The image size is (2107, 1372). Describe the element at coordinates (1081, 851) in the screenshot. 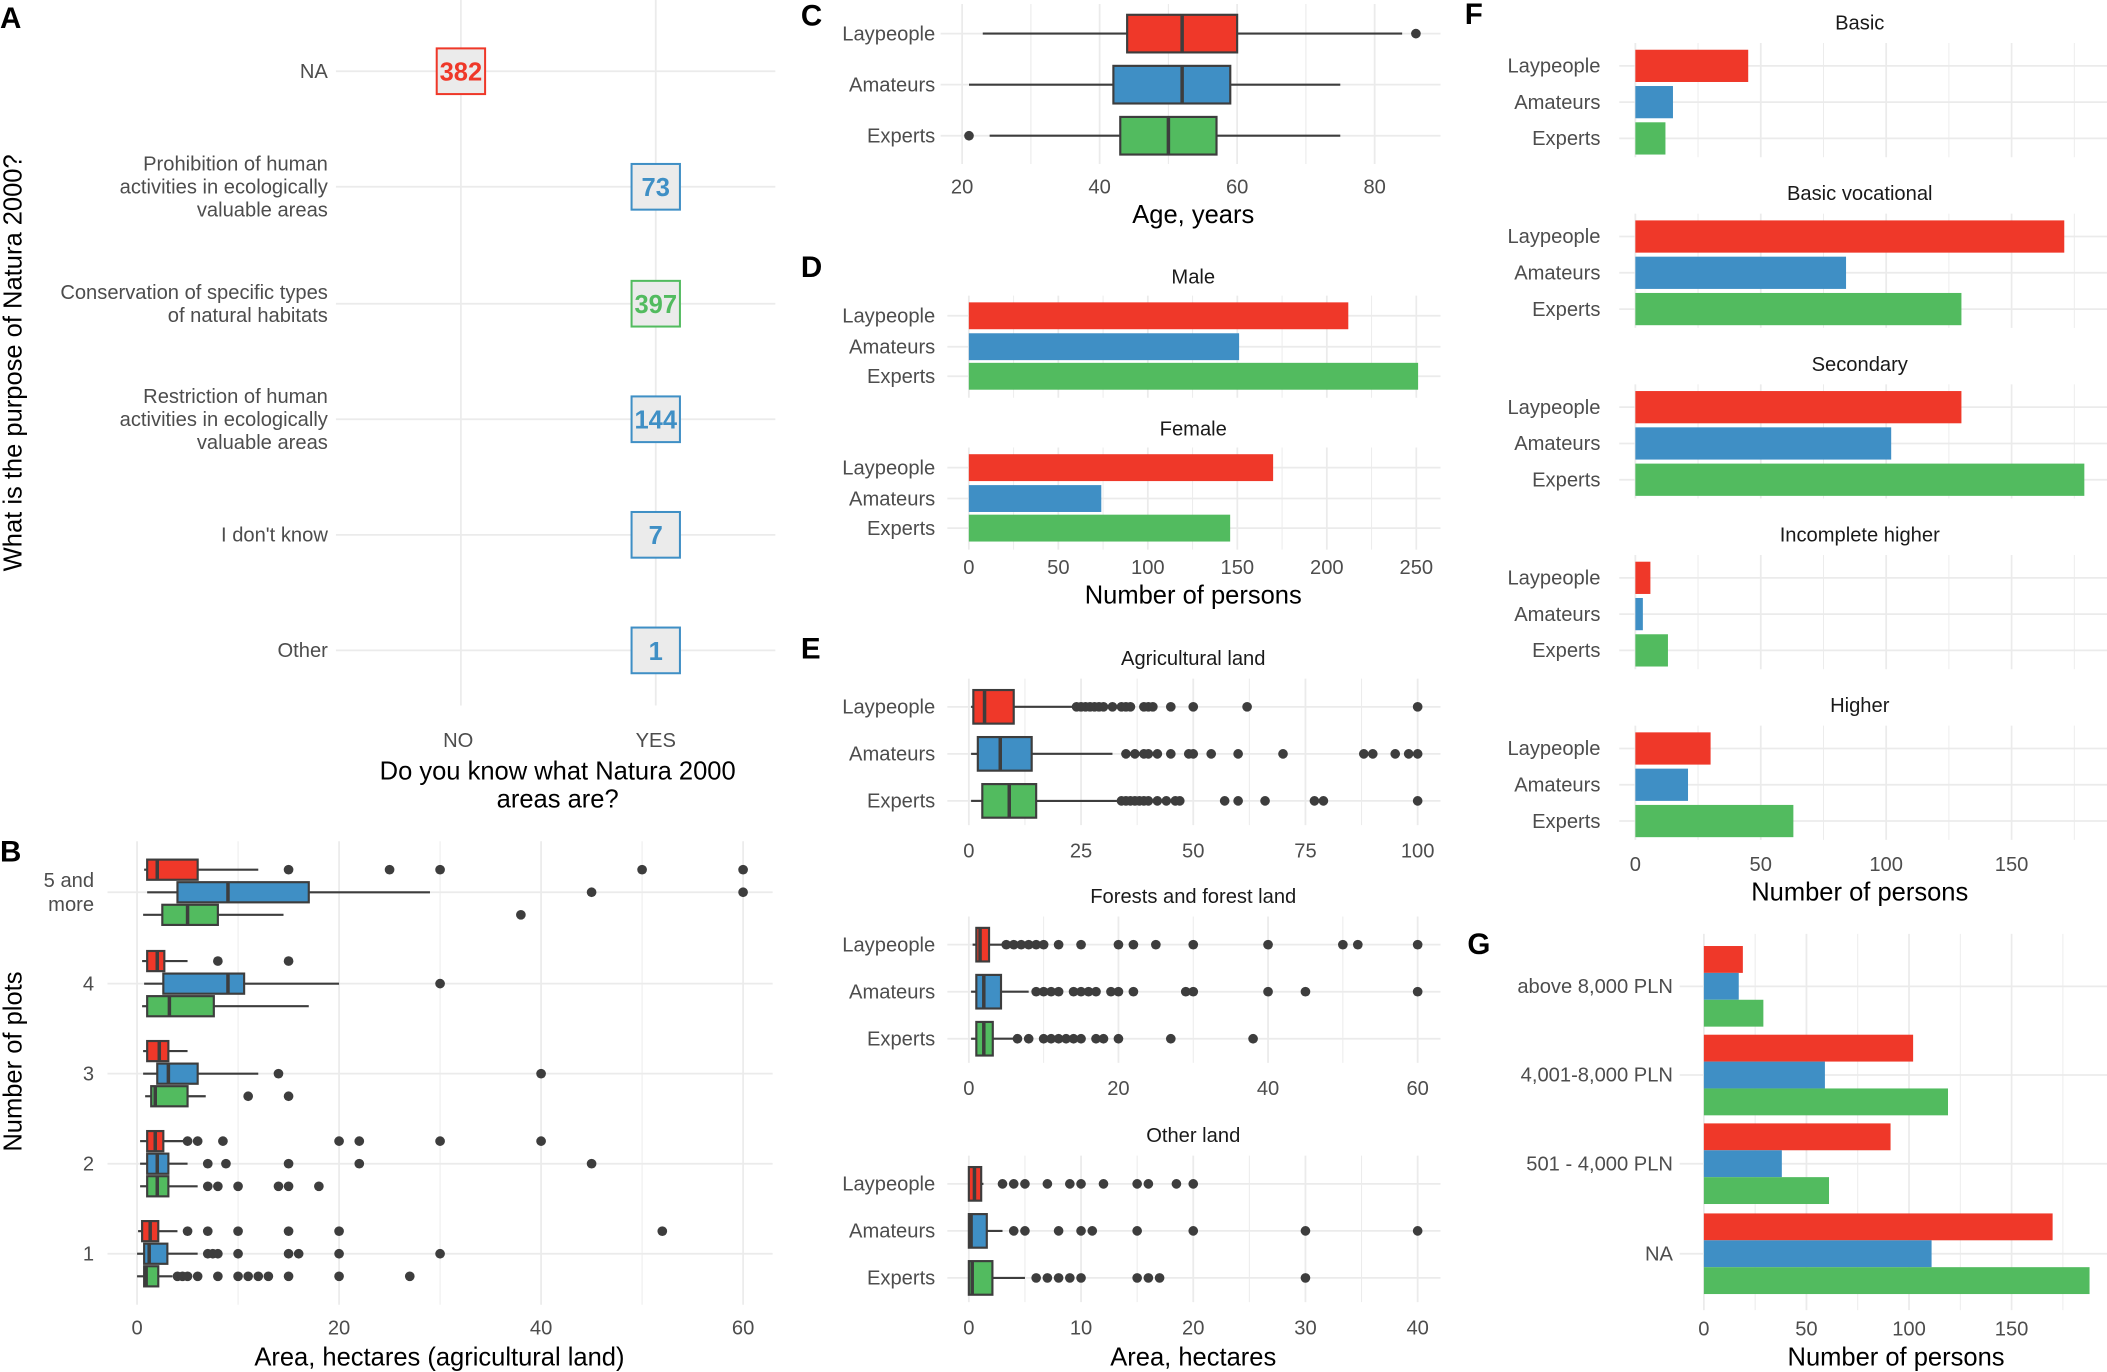

I see `x-tick-label: 25` at that location.